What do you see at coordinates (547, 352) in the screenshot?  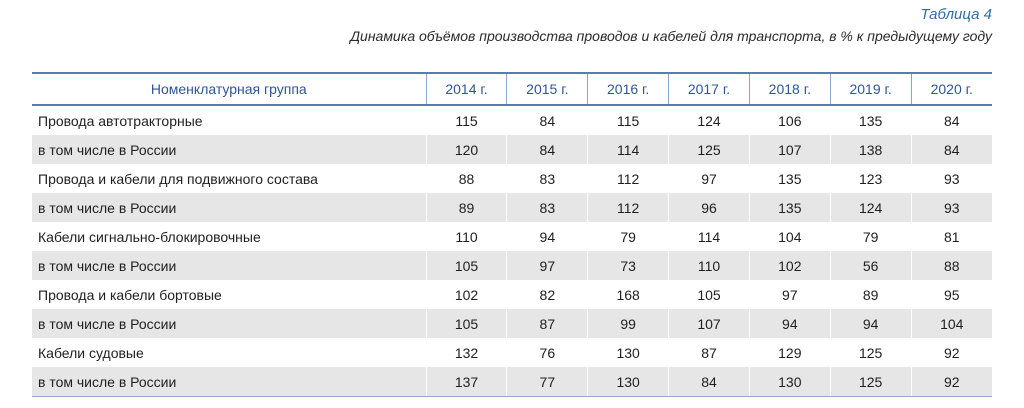 I see `table-cell: 76` at bounding box center [547, 352].